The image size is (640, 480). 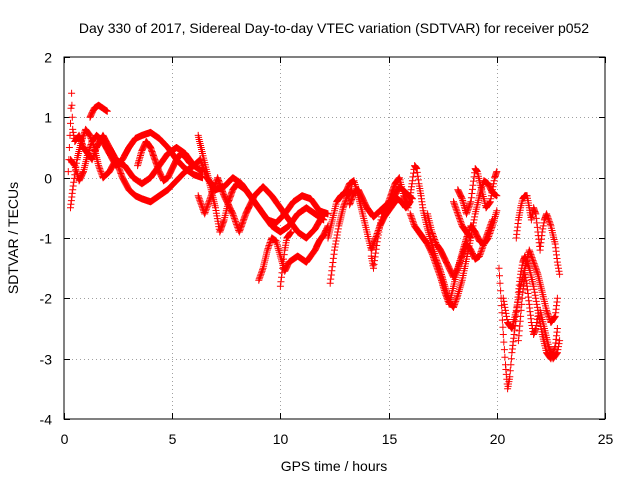 I want to click on x-tick-label: 5, so click(x=173, y=439).